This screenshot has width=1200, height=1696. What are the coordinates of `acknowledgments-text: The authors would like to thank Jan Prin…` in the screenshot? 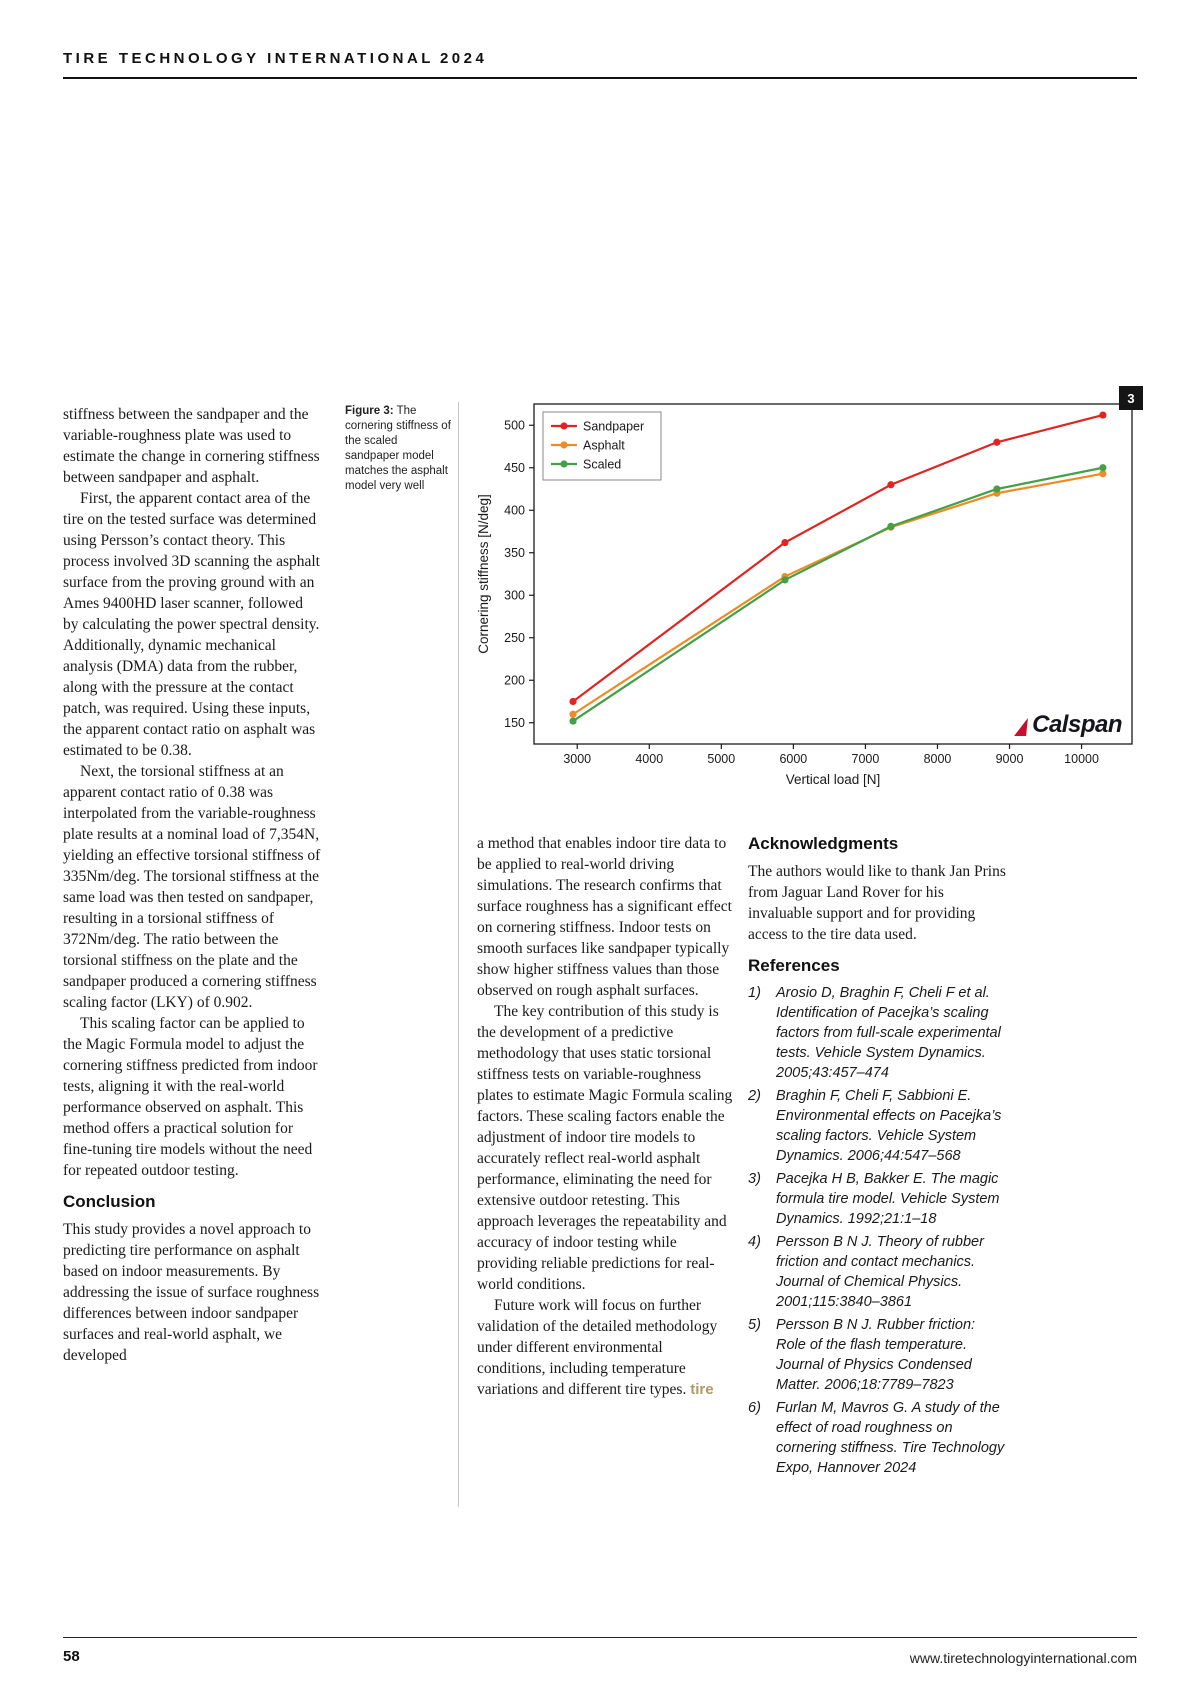 It's located at (877, 903).